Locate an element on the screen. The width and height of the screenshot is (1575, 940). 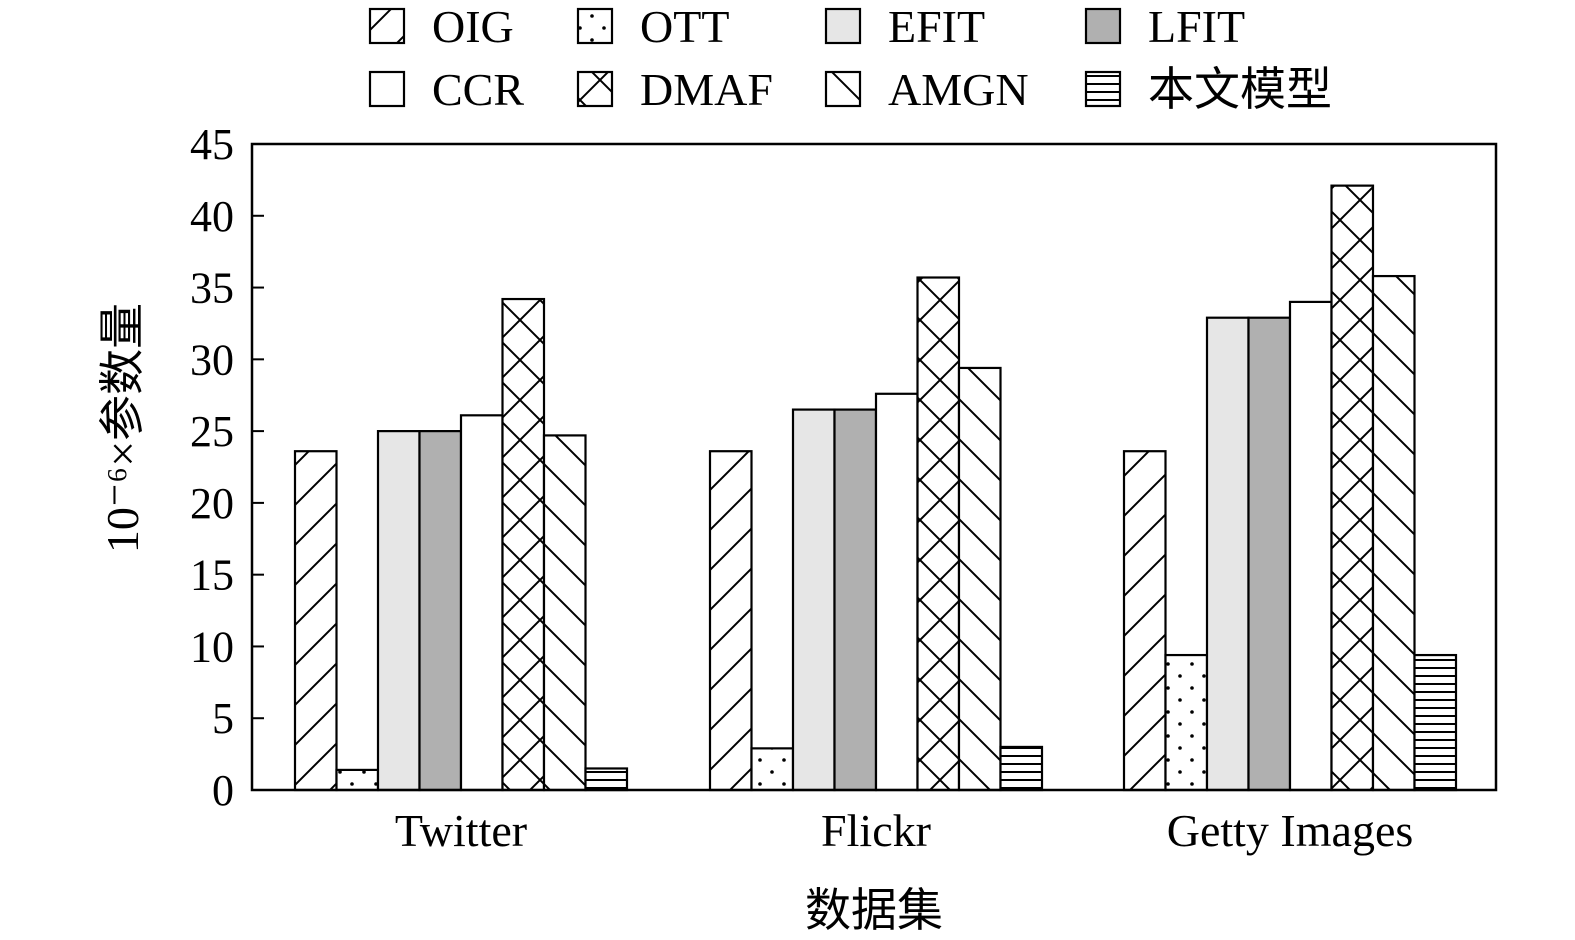
legend-swatch-ott is located at coordinates (595, 26).